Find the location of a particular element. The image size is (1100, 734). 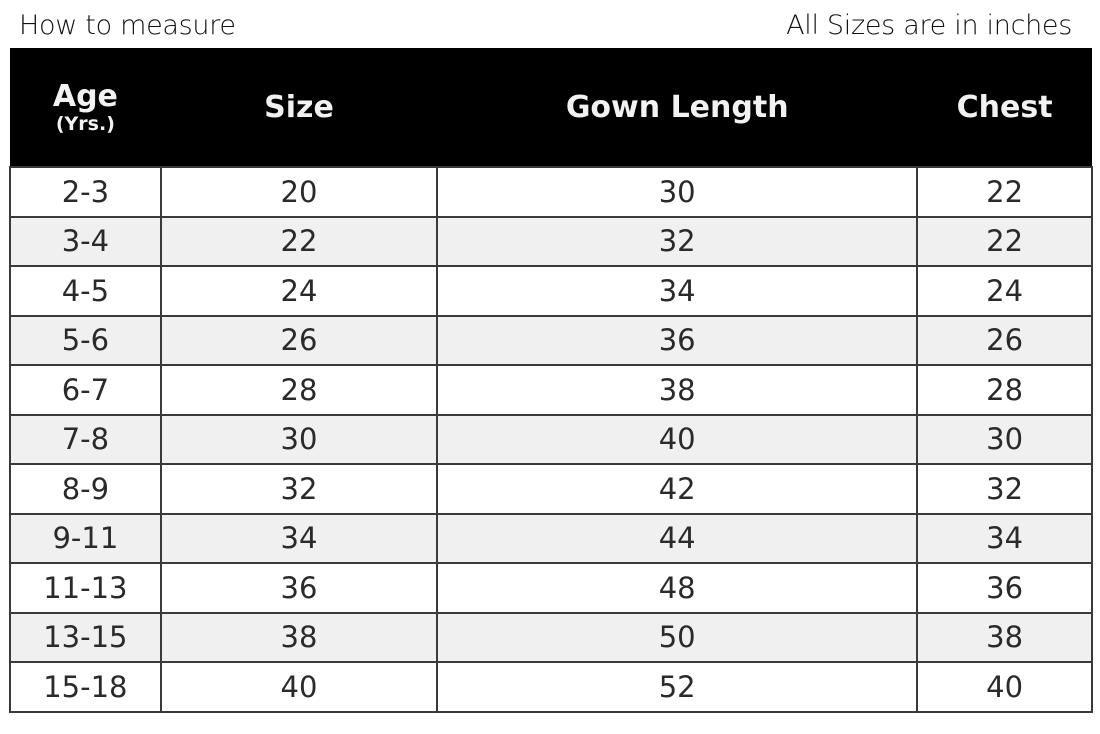

cell-gown-length: 32 is located at coordinates (677, 241).